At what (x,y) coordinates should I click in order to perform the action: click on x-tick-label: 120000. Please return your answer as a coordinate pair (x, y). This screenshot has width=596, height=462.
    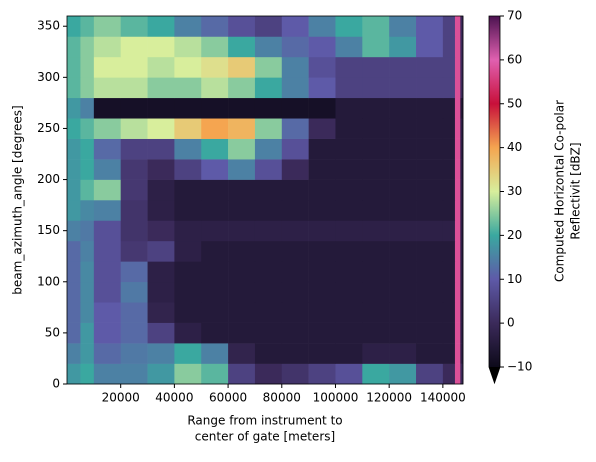
    Looking at the image, I should click on (389, 398).